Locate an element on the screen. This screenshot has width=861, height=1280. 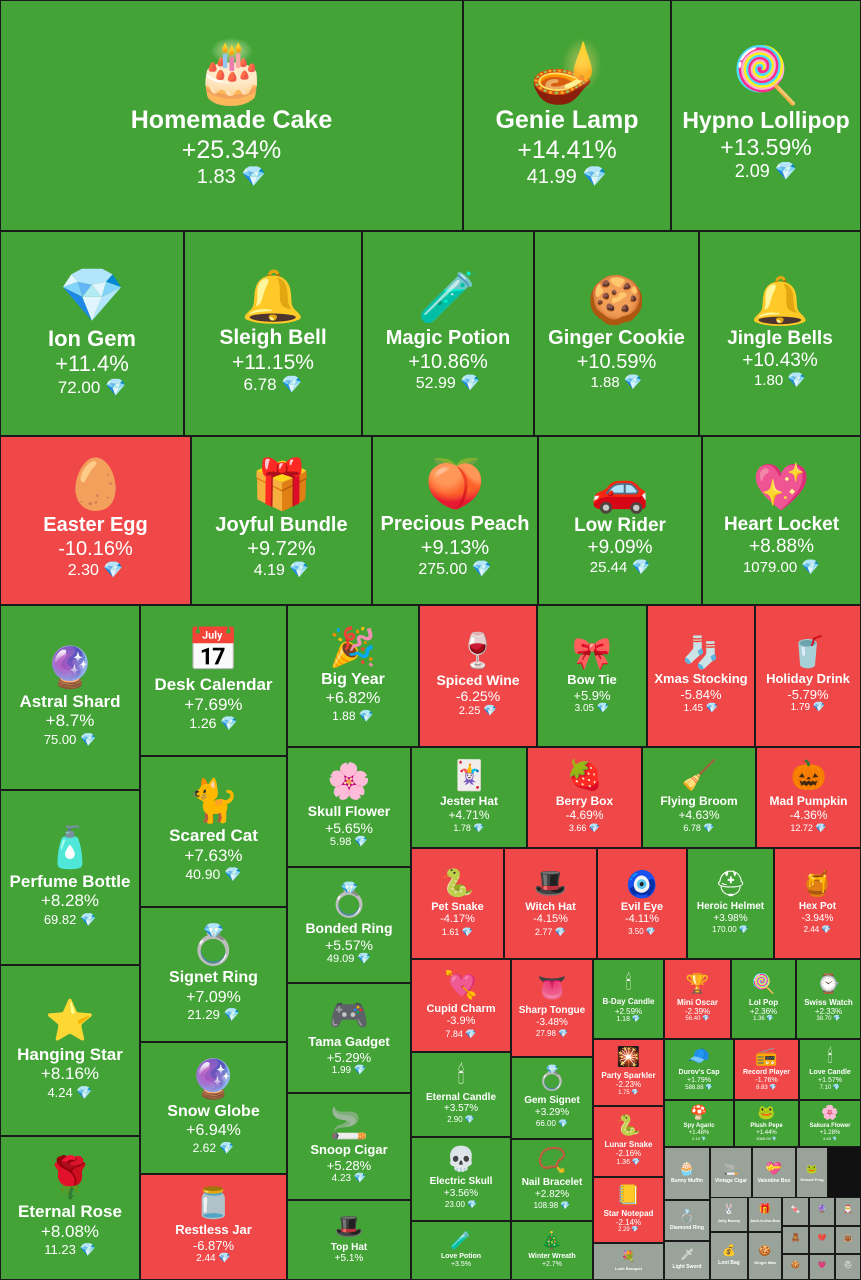
tile-heart-locket: 💖 Heart Locket +8.88% 1079.00 💎 is located at coordinates (781, 520).